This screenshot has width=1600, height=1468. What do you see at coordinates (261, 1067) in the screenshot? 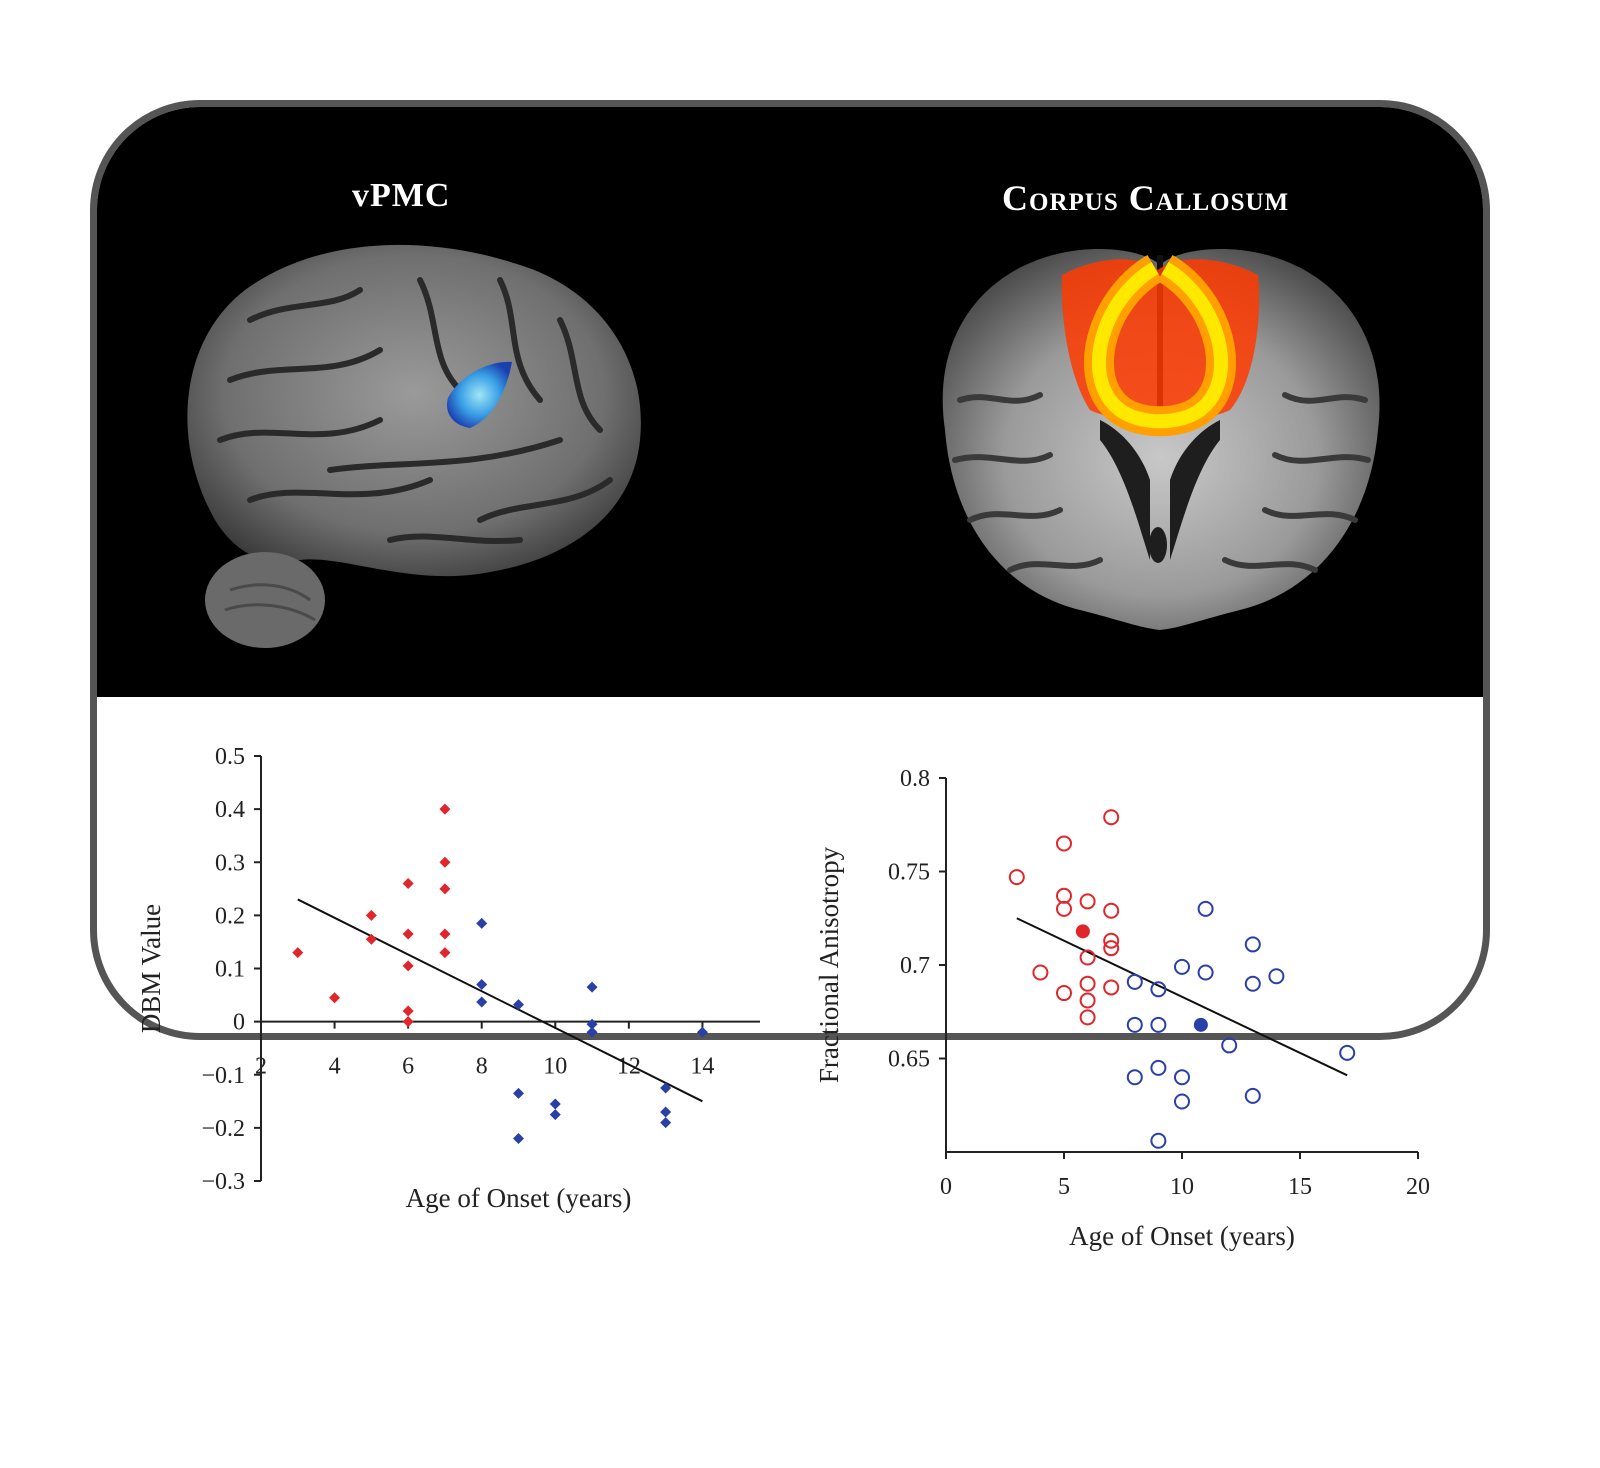
I see `x-tick-label: 2` at bounding box center [261, 1067].